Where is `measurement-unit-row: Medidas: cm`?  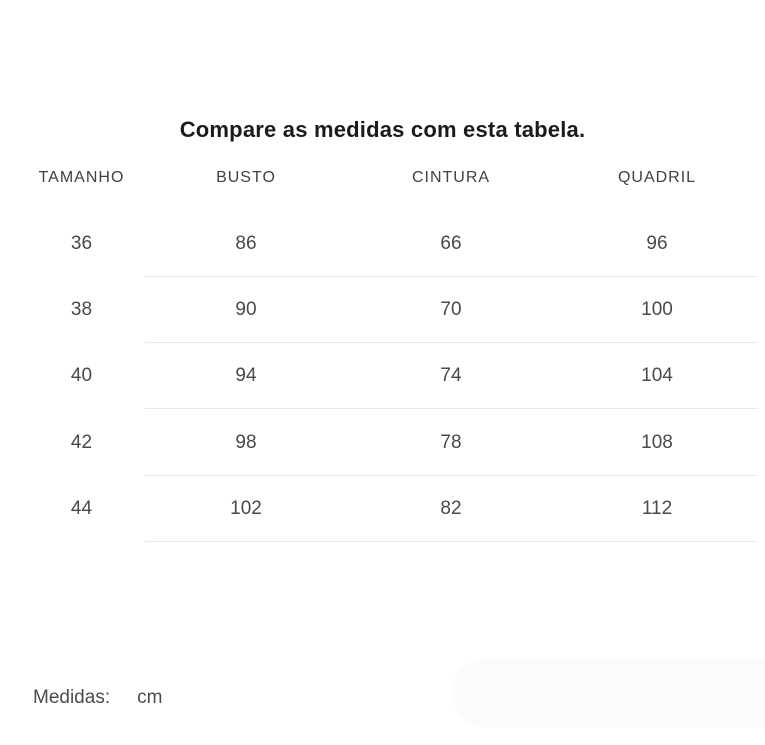 measurement-unit-row: Medidas: cm is located at coordinates (97, 698).